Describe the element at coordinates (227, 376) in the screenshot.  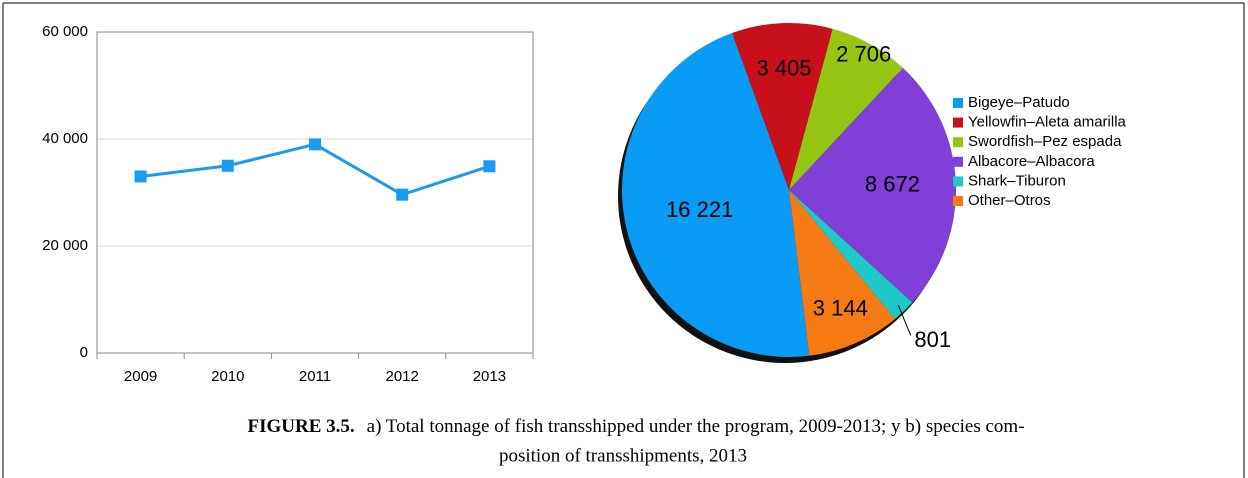
I see `x-tick-label: 2010` at that location.